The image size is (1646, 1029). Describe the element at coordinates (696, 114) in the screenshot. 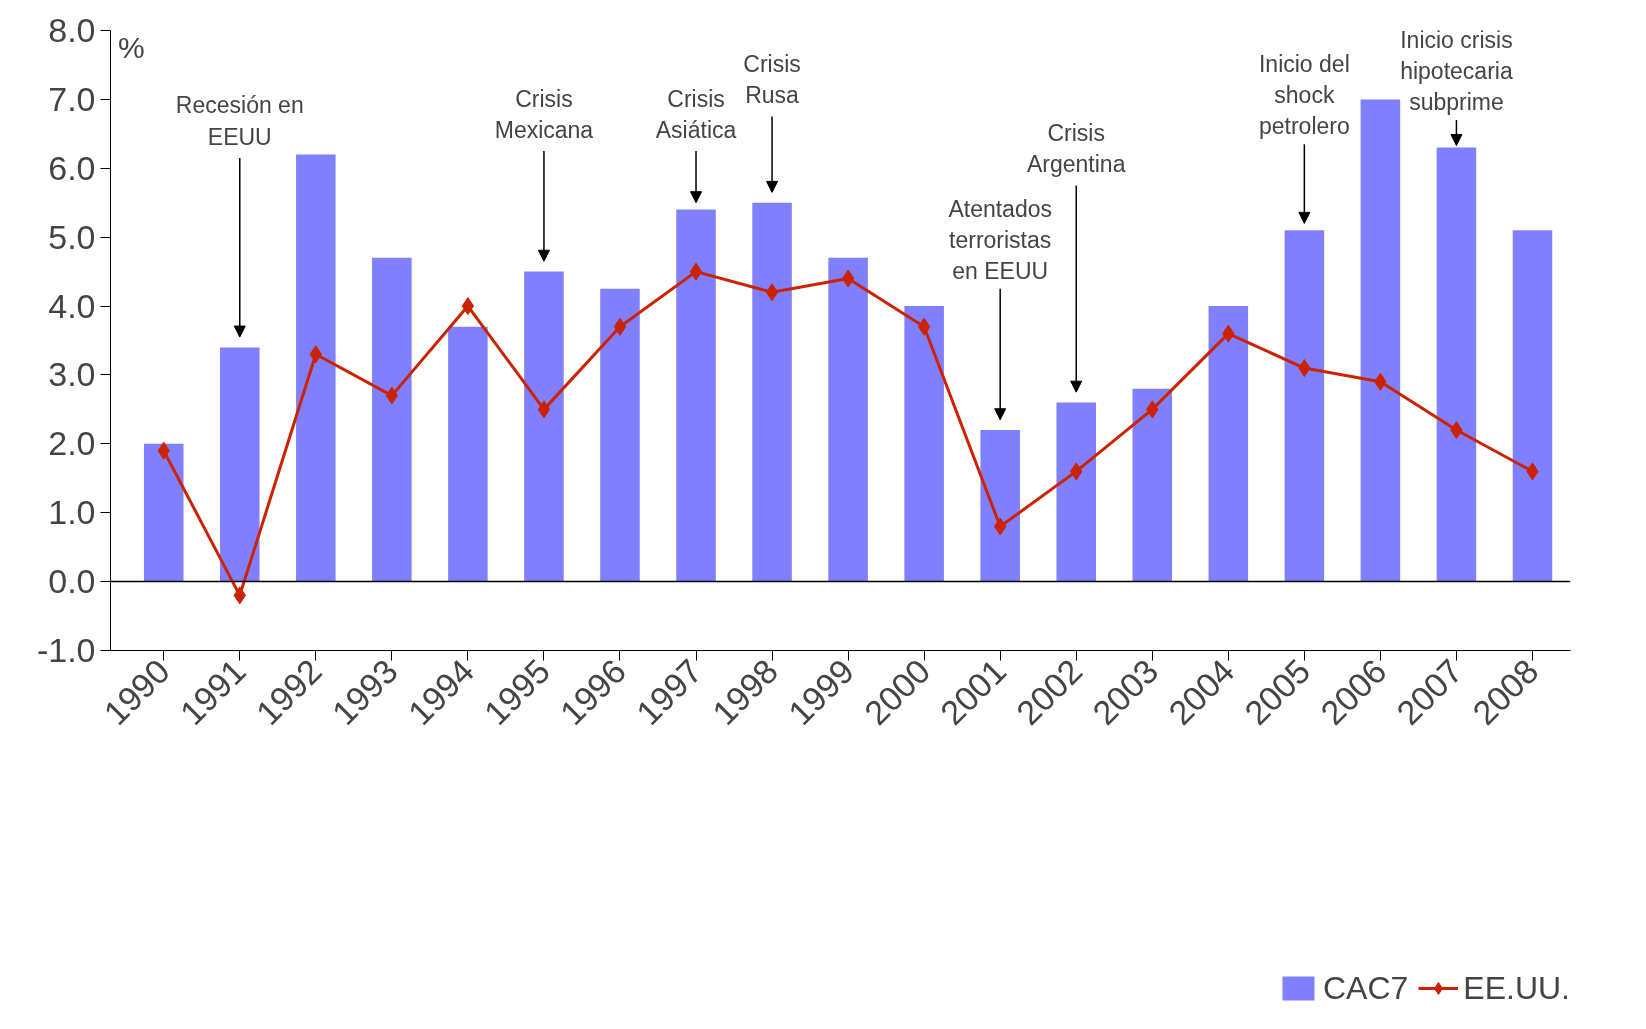

I see `annotation: Crisis Asiática` at that location.